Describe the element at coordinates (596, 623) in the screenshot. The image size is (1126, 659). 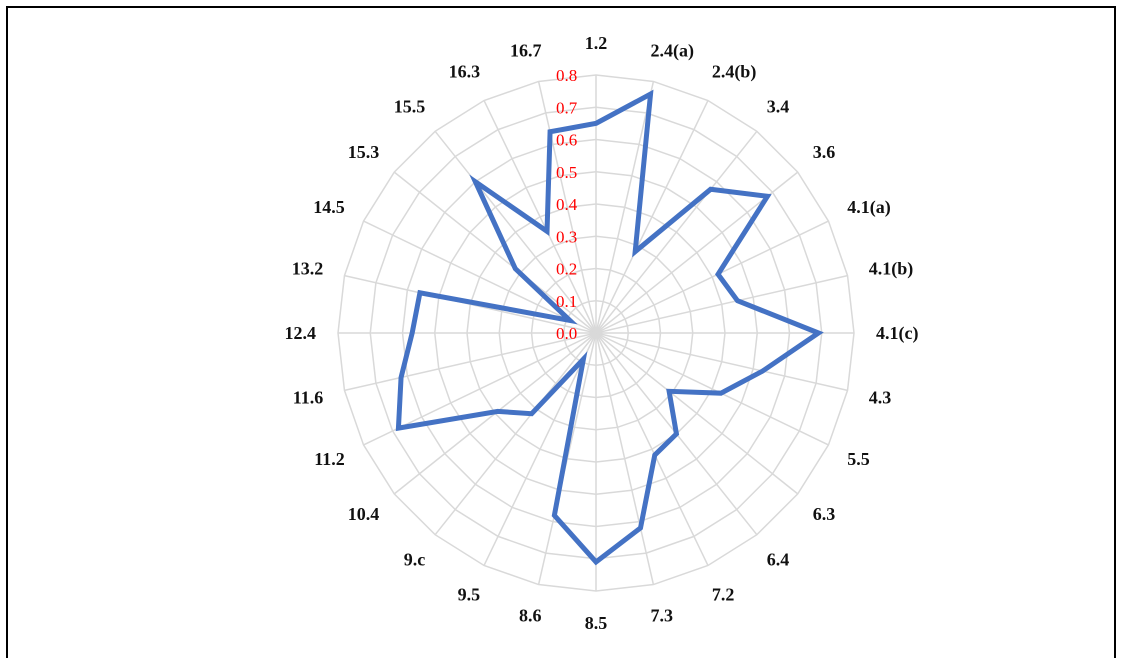
I see `category-label: 8.5` at that location.